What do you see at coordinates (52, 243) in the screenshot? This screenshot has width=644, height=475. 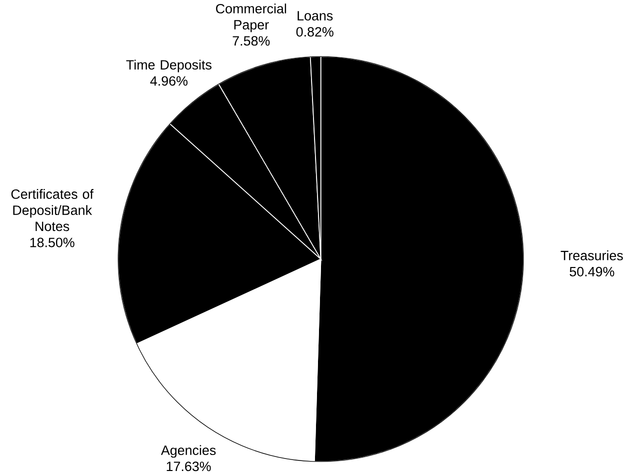 I see `data-label: 18.50%` at bounding box center [52, 243].